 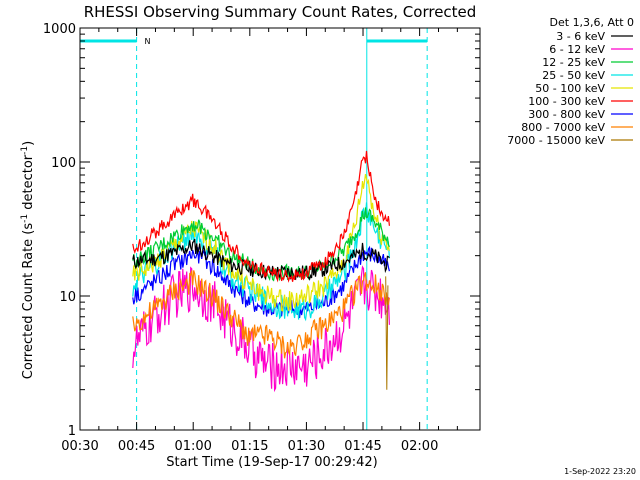 What do you see at coordinates (580, 36) in the screenshot?
I see `legend-label-0: 3 - 6 keV` at bounding box center [580, 36].